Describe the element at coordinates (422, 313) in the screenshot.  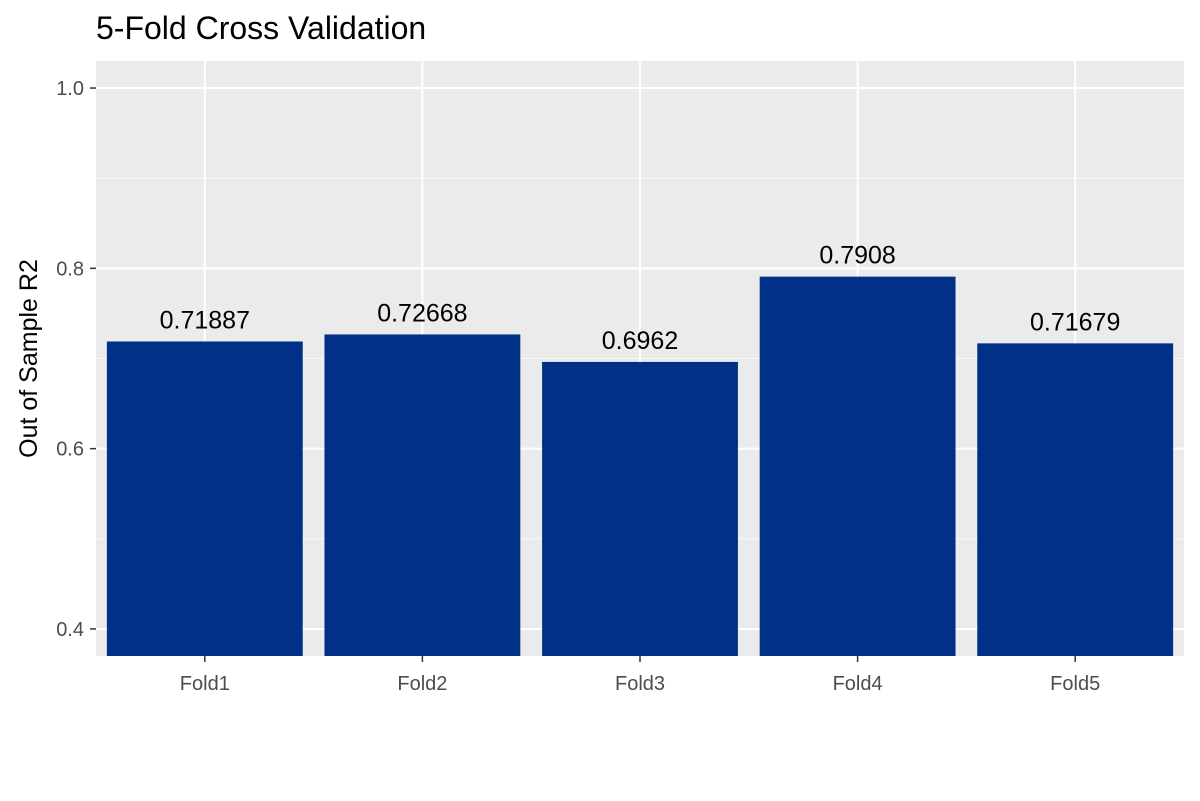
I see `data-label-fold2: 0.72668` at that location.